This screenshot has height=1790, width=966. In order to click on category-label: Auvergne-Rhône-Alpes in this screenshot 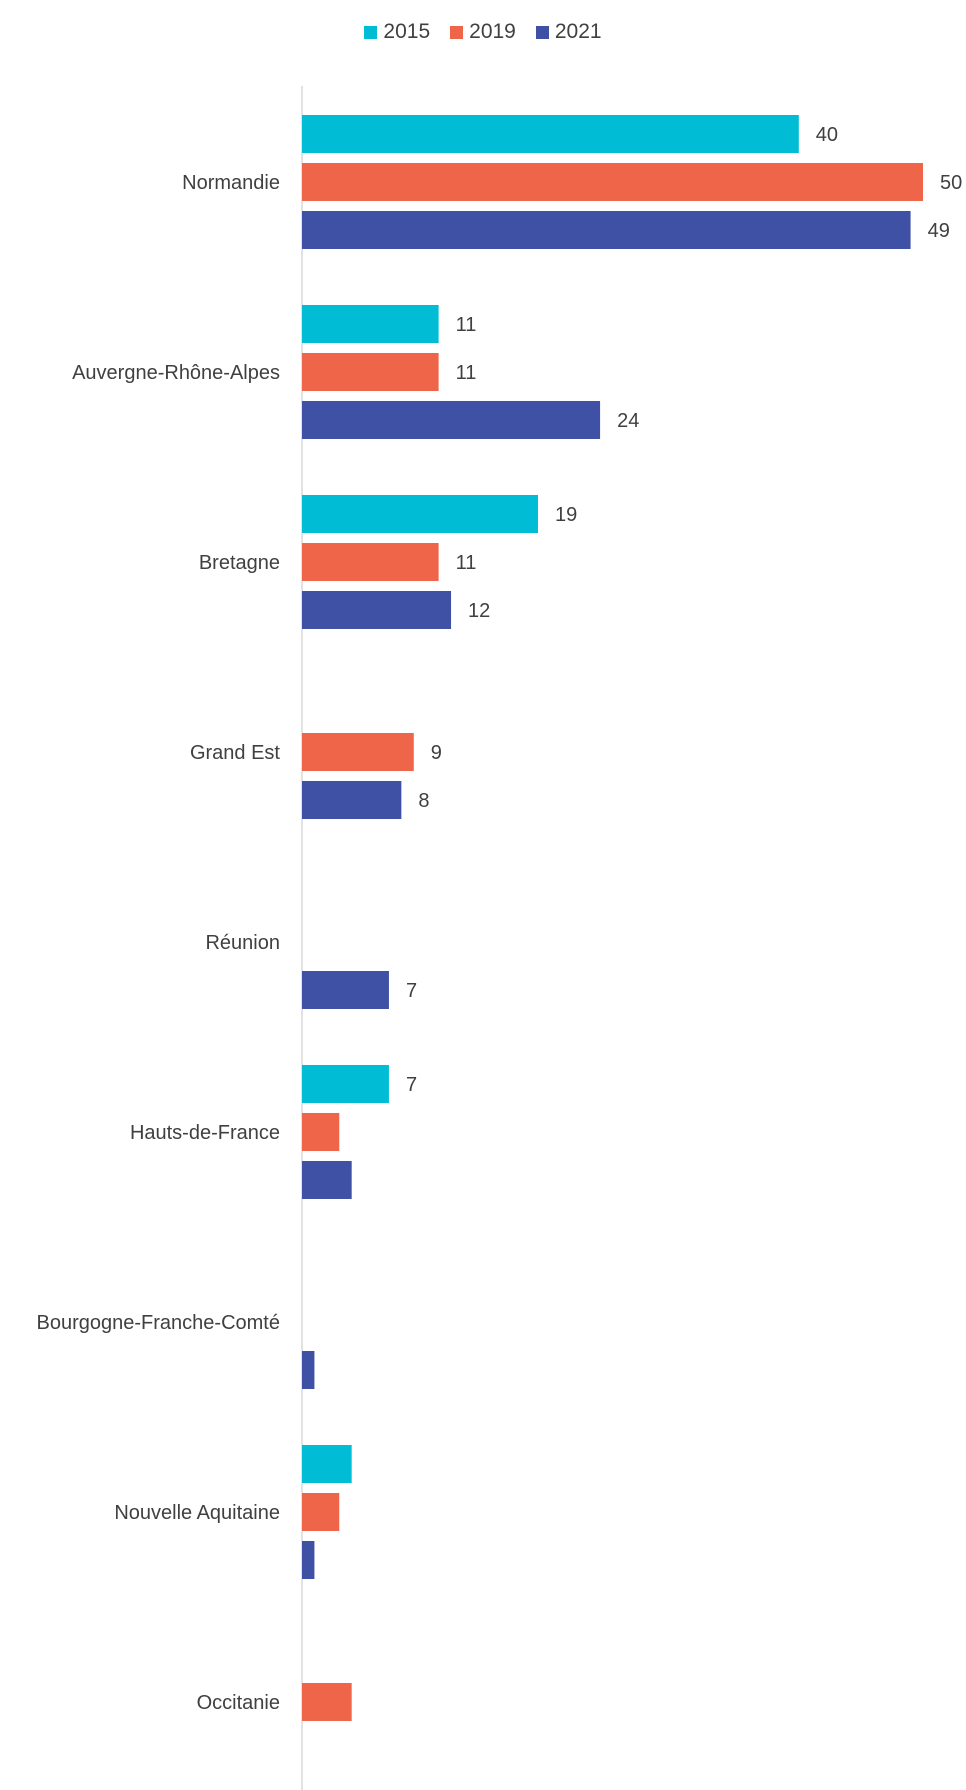, I will do `click(176, 373)`.